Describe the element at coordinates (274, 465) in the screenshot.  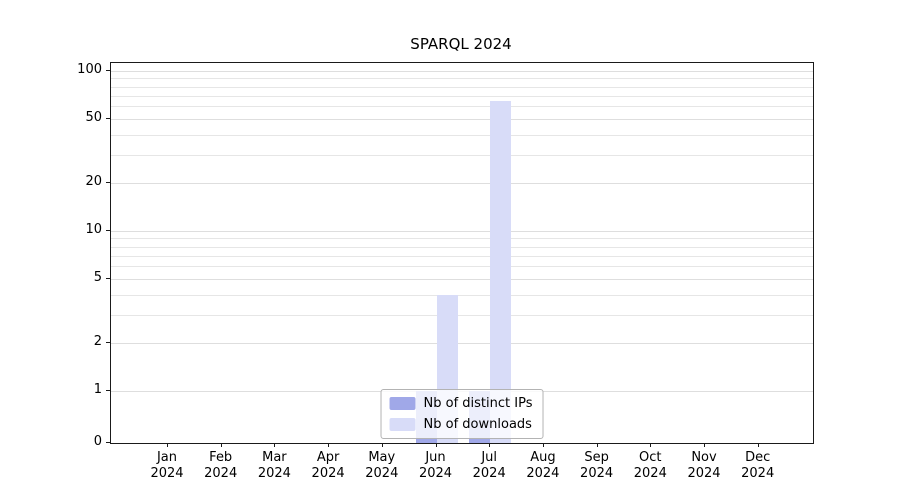
I see `x-tick-label: Mar 2024` at that location.